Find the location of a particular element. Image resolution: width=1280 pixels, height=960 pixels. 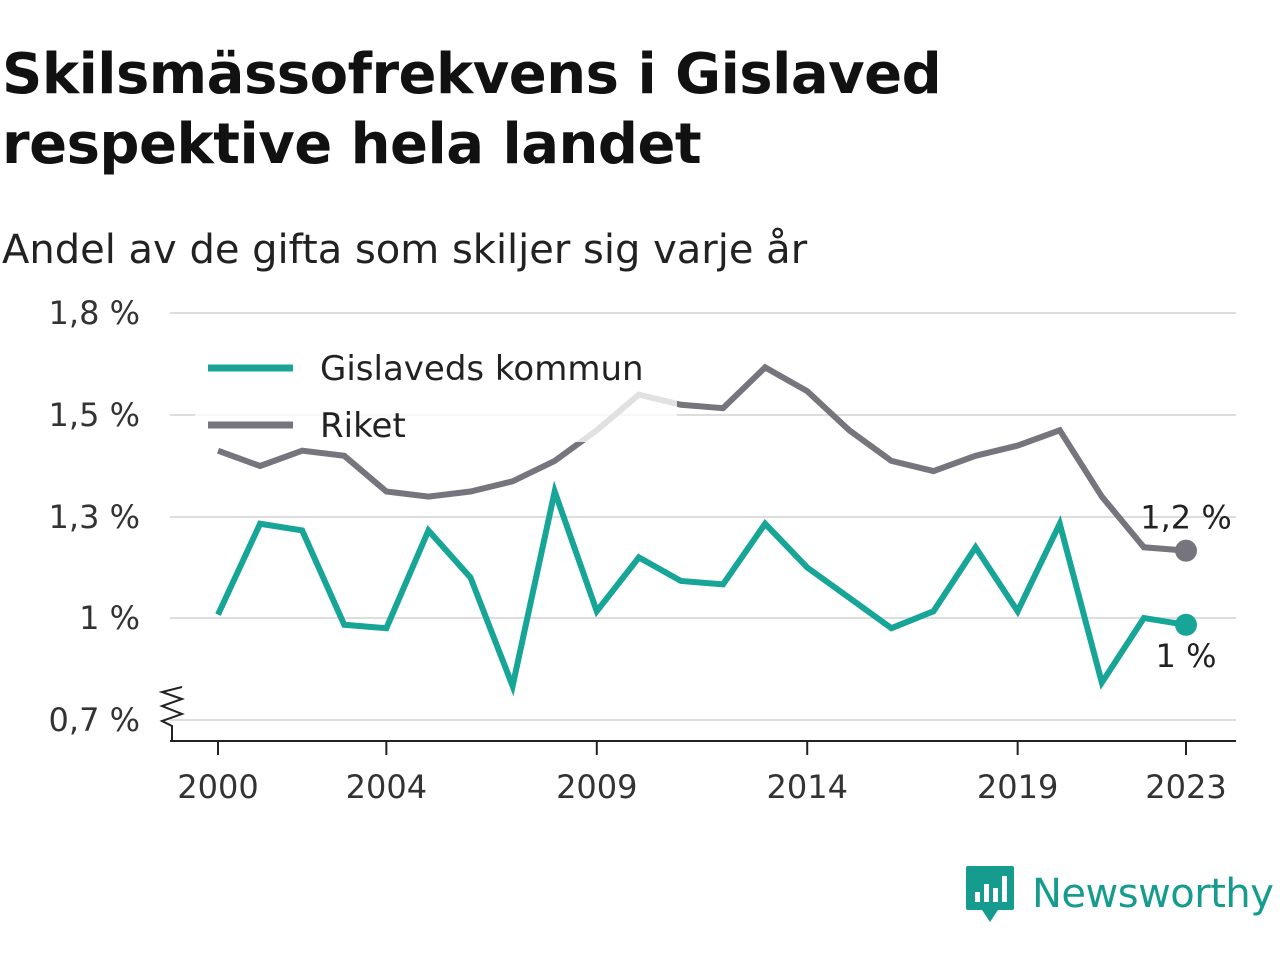

legend: Gislaveds kommun Riket is located at coordinates (436, 392).